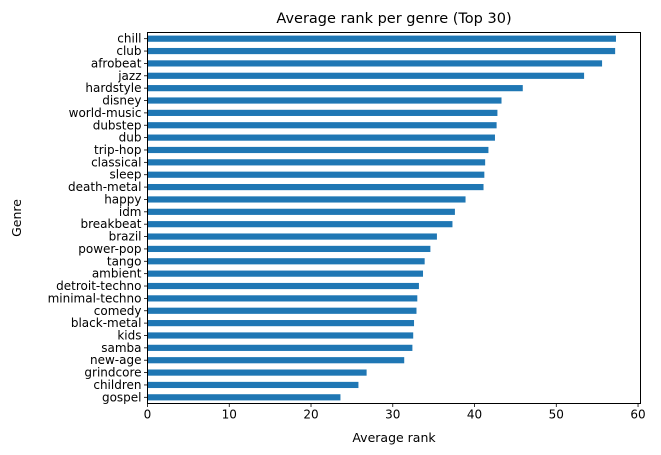 The width and height of the screenshot is (661, 455). What do you see at coordinates (375, 63) in the screenshot?
I see `bar-afrobeat` at bounding box center [375, 63].